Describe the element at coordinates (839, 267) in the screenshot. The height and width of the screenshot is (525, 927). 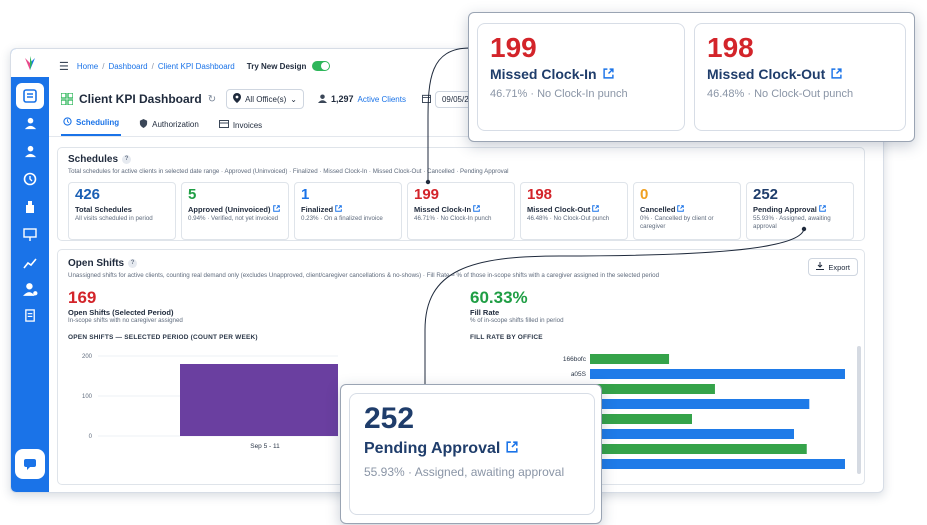
I see `export-label: Export` at that location.